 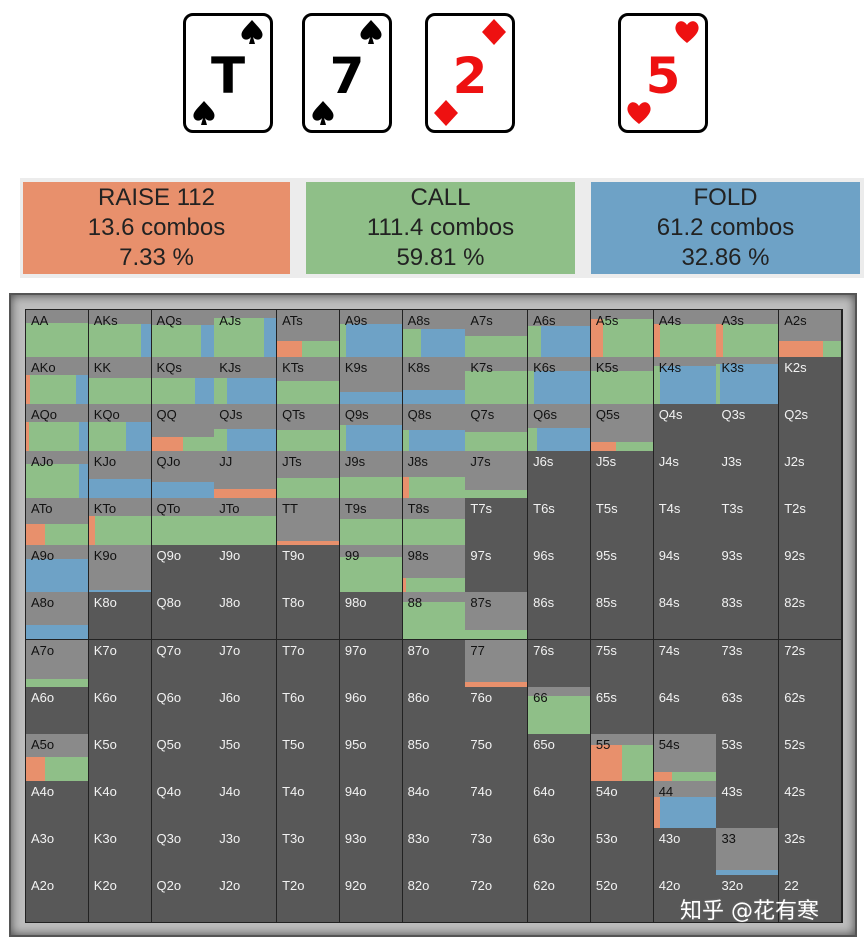 What do you see at coordinates (183, 381) in the screenshot?
I see `hand-cell-KQs: KQs` at bounding box center [183, 381].